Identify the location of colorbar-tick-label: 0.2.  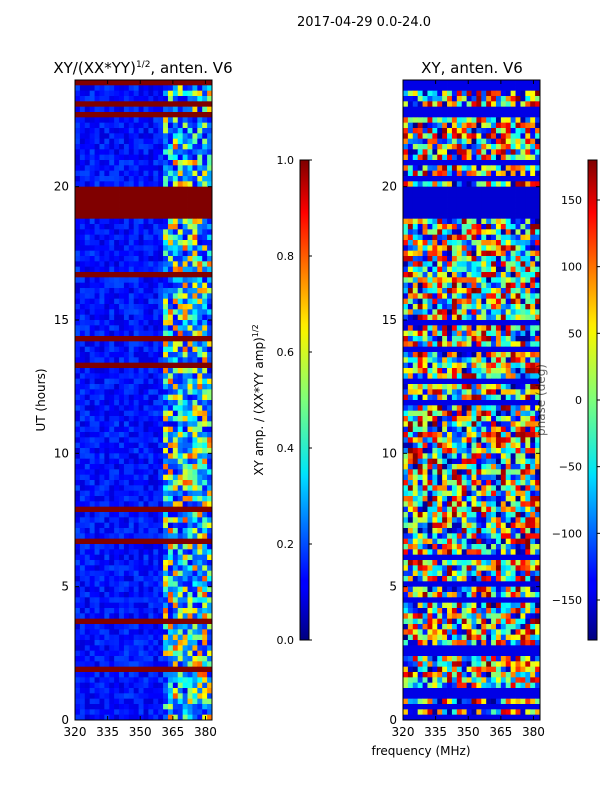
(286, 544).